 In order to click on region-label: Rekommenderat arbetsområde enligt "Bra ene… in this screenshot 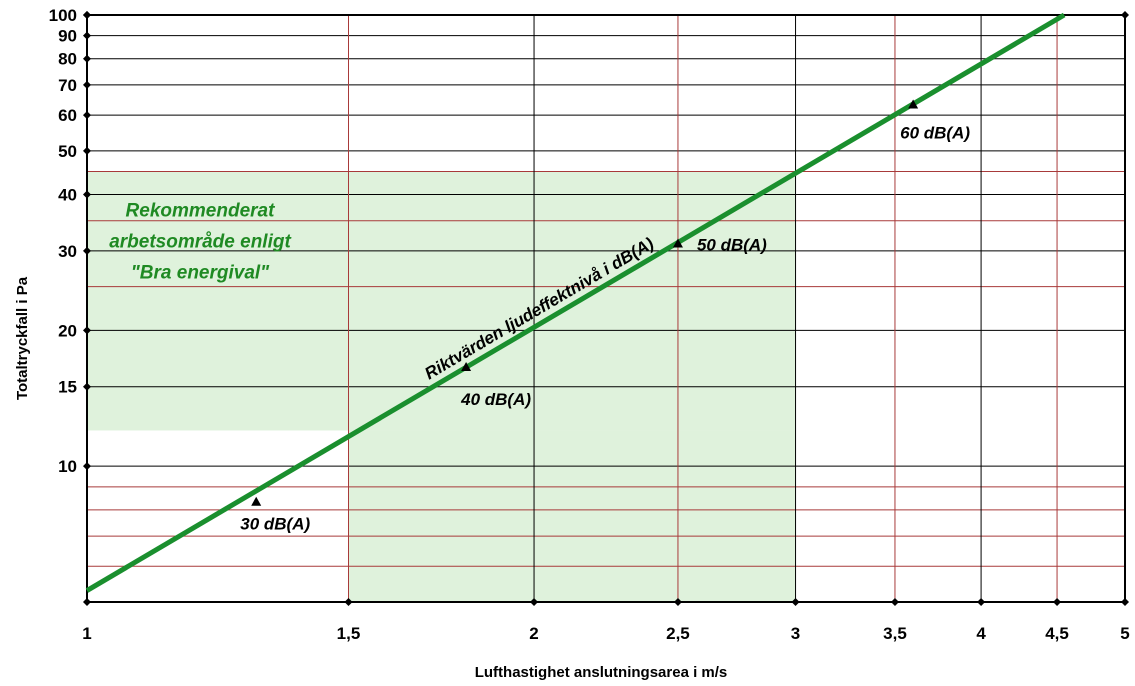, I will do `click(200, 241)`.